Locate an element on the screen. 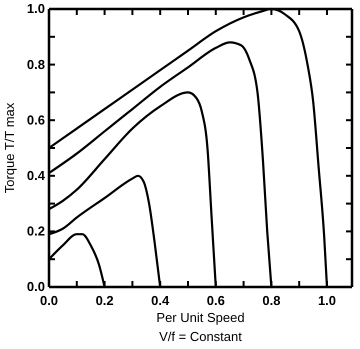 This screenshot has width=360, height=349. x-tick-label: 0.6 is located at coordinates (215, 300).